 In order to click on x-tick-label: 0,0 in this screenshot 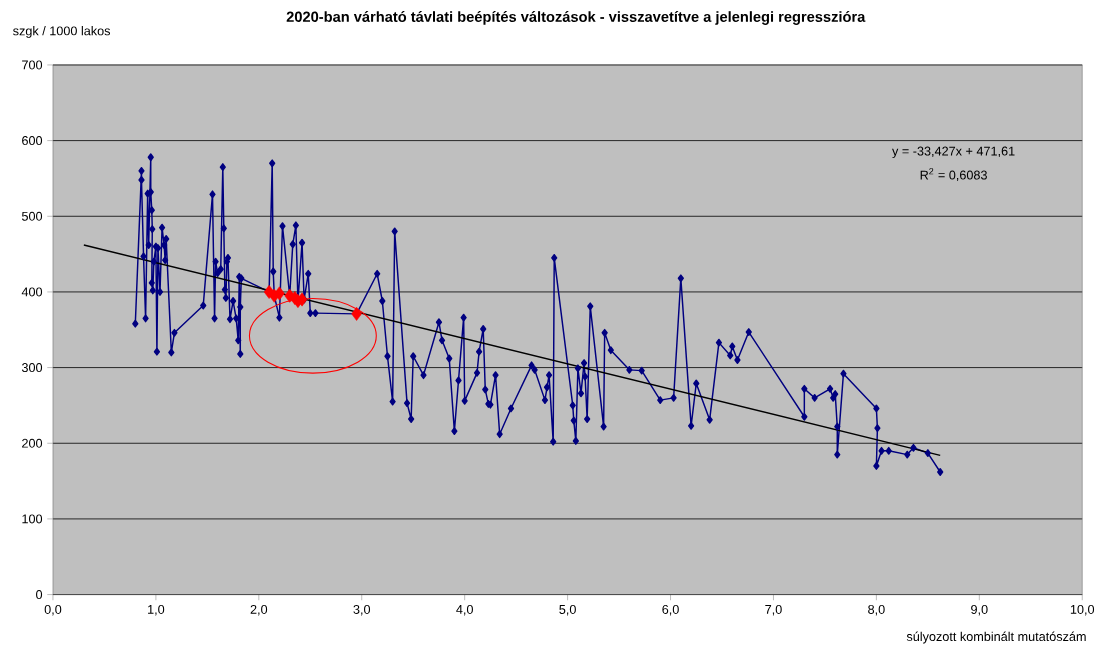, I will do `click(53, 610)`.